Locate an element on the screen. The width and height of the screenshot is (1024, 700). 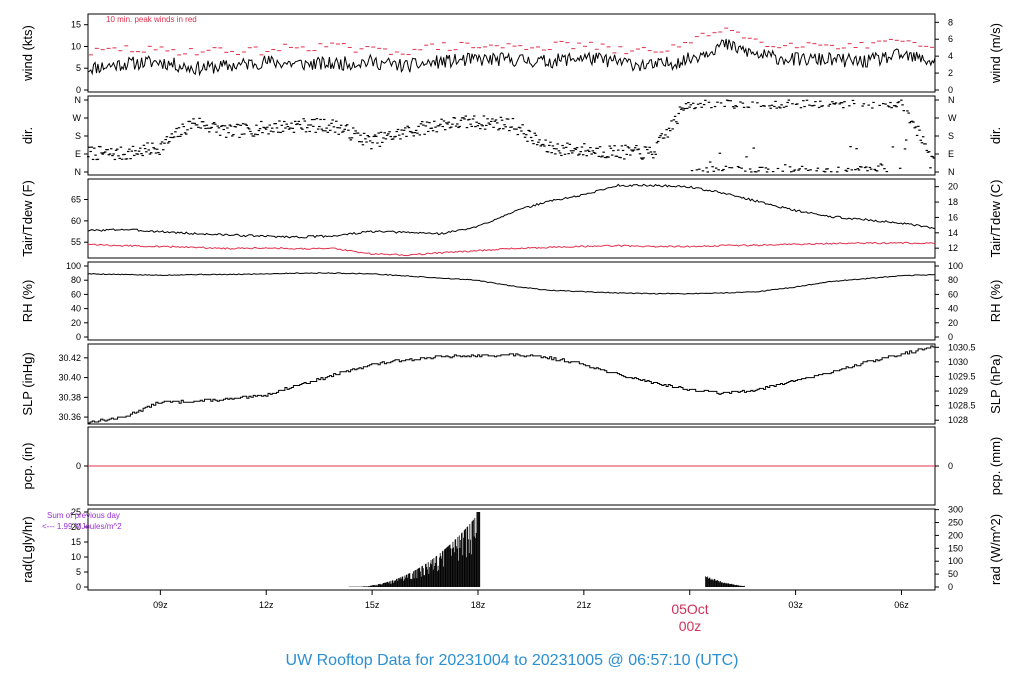
rh-right-tick-label: 100 is located at coordinates (955, 266).